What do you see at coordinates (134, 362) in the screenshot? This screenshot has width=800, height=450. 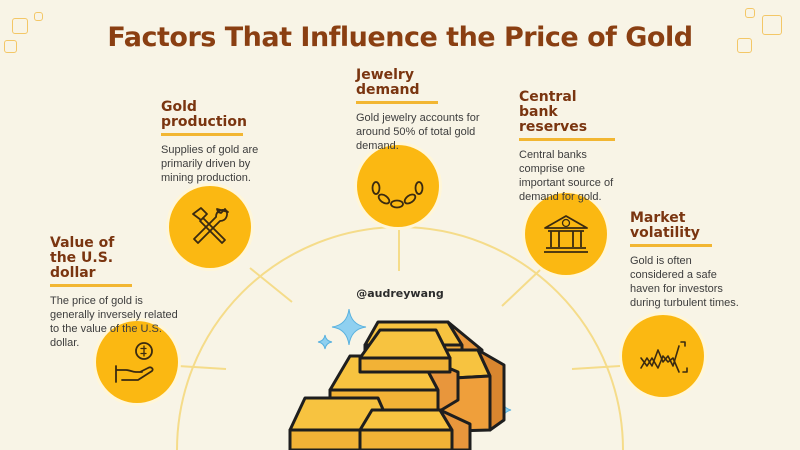 I see `dollar-hand-icon` at bounding box center [134, 362].